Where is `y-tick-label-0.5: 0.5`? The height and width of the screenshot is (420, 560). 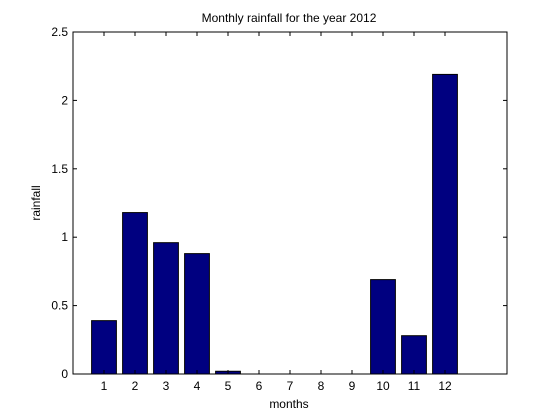
y-tick-label-0.5: 0.5 is located at coordinates (59, 306).